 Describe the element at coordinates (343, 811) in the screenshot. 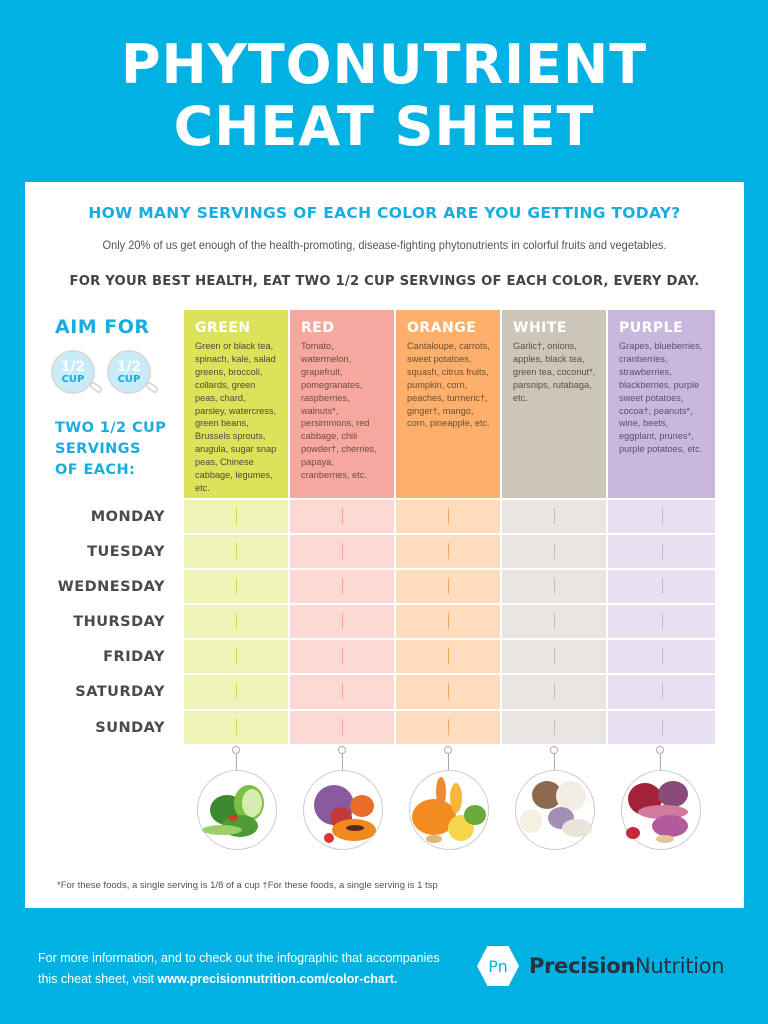

I see `red-fruits-illustration` at that location.